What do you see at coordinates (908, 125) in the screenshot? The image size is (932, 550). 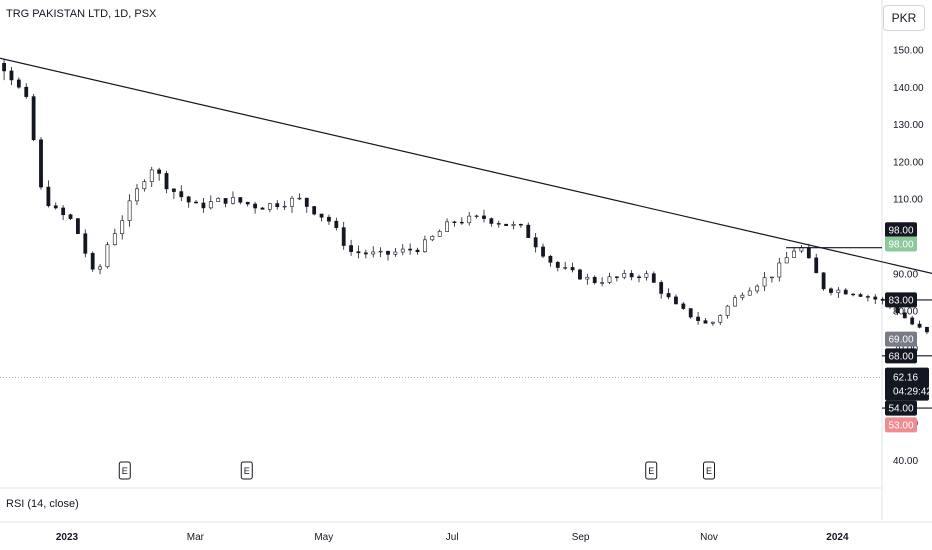 I see `price-tick-label: 130.00` at bounding box center [908, 125].